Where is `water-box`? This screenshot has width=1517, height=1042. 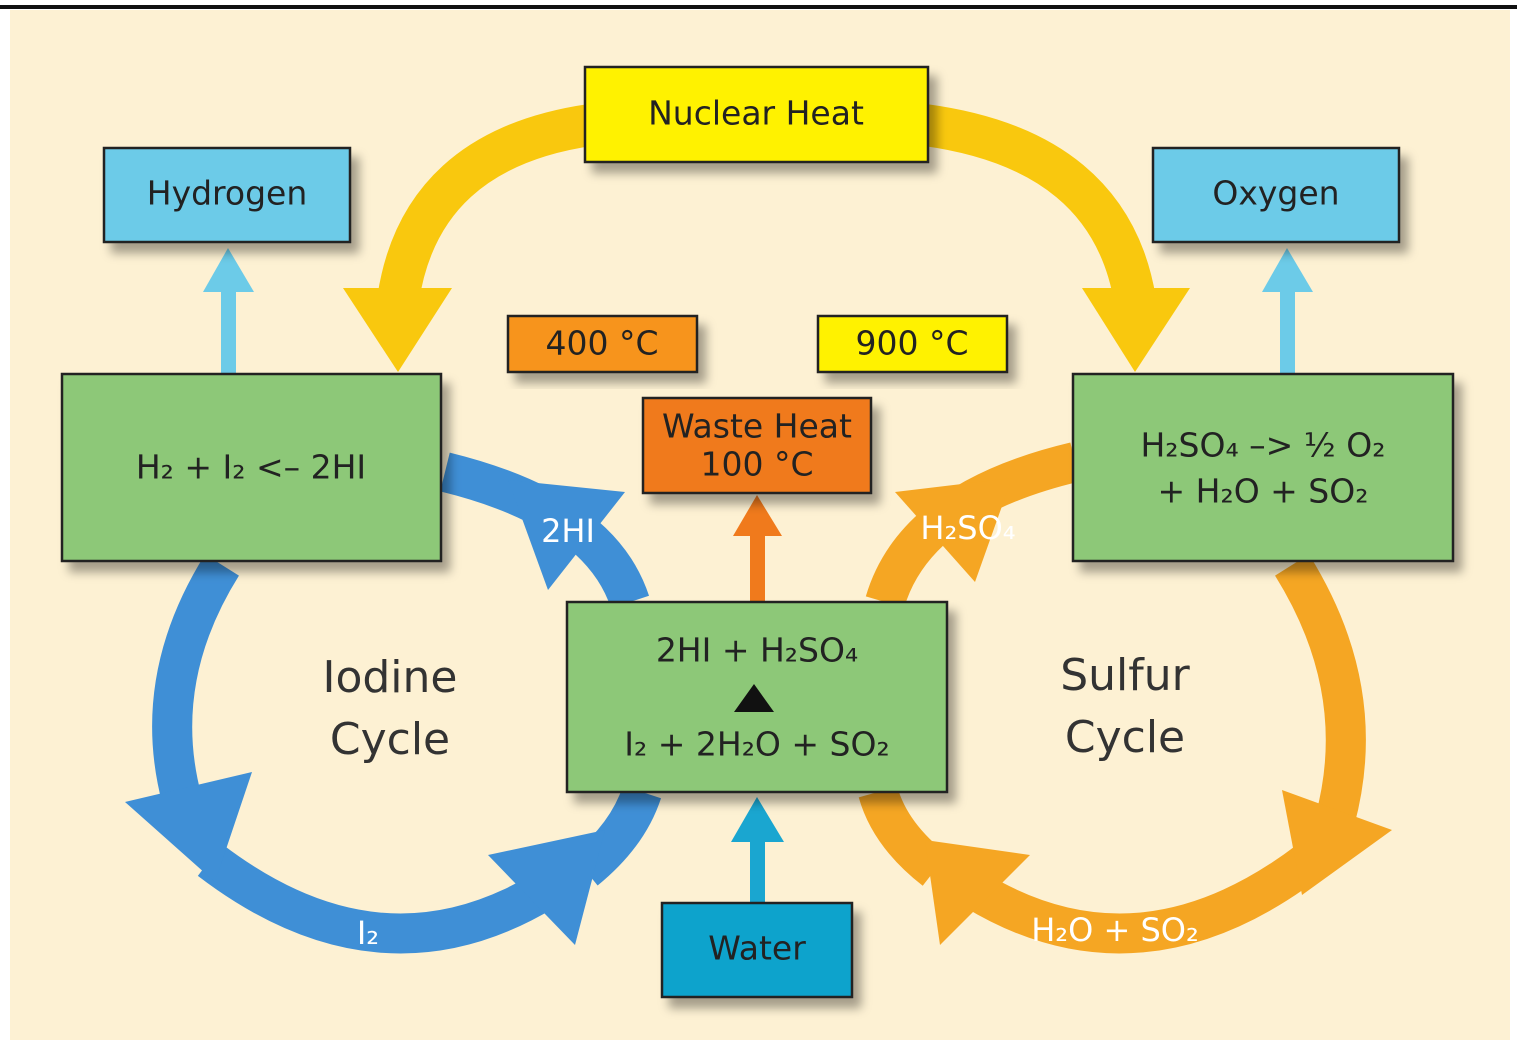
water-box is located at coordinates (757, 950).